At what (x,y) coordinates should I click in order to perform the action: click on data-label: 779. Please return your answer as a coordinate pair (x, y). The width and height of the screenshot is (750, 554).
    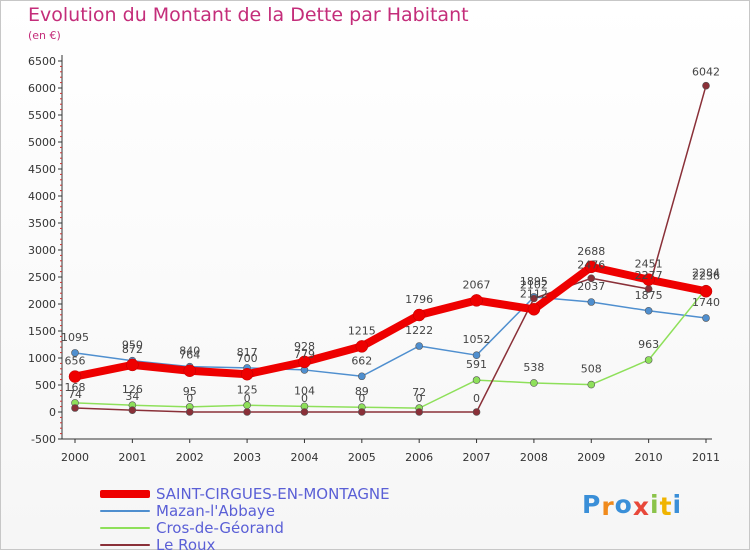
    Looking at the image, I should click on (304, 354).